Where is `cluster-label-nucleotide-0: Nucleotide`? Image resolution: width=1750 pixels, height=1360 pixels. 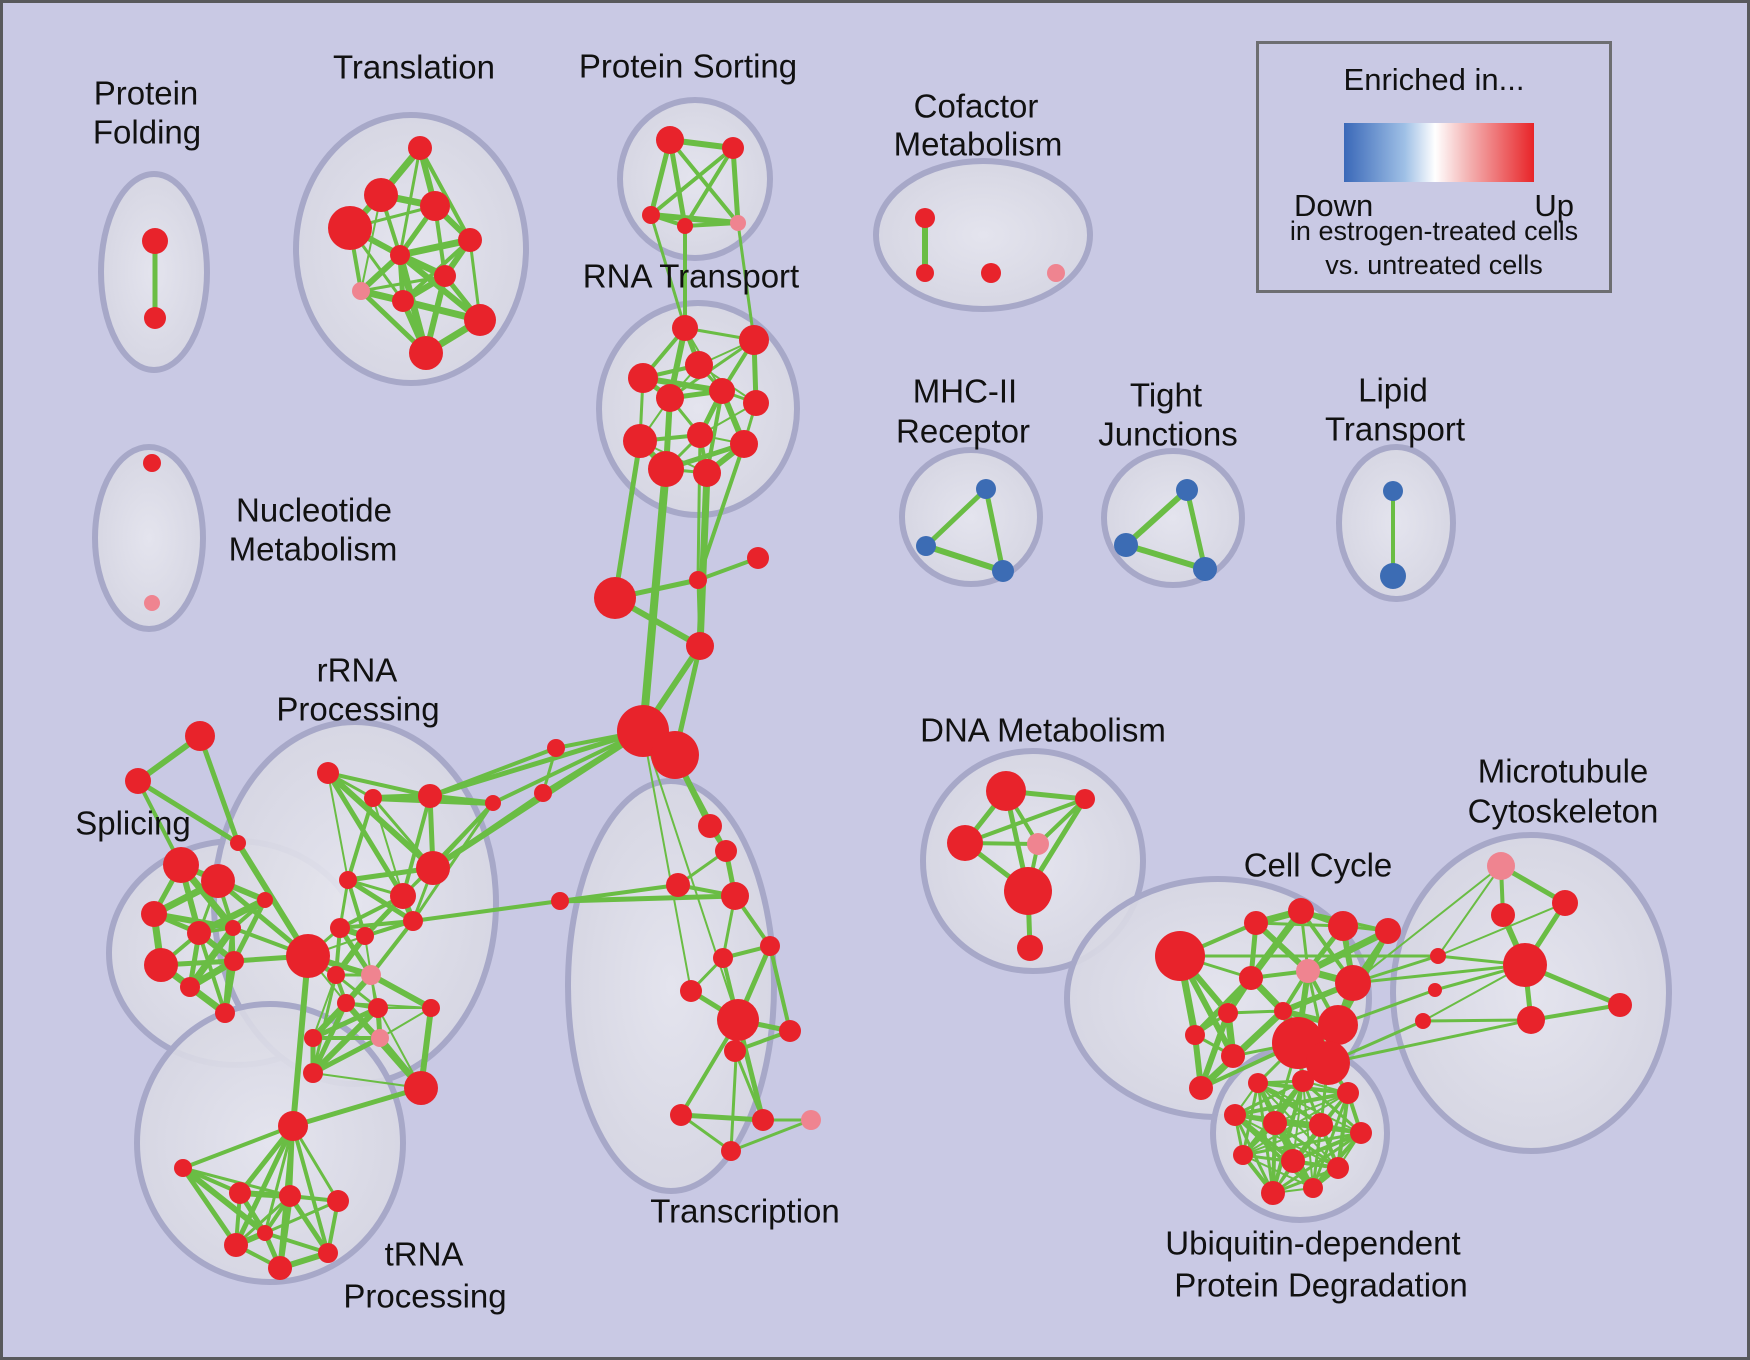
cluster-label-nucleotide-0: Nucleotide is located at coordinates (314, 510).